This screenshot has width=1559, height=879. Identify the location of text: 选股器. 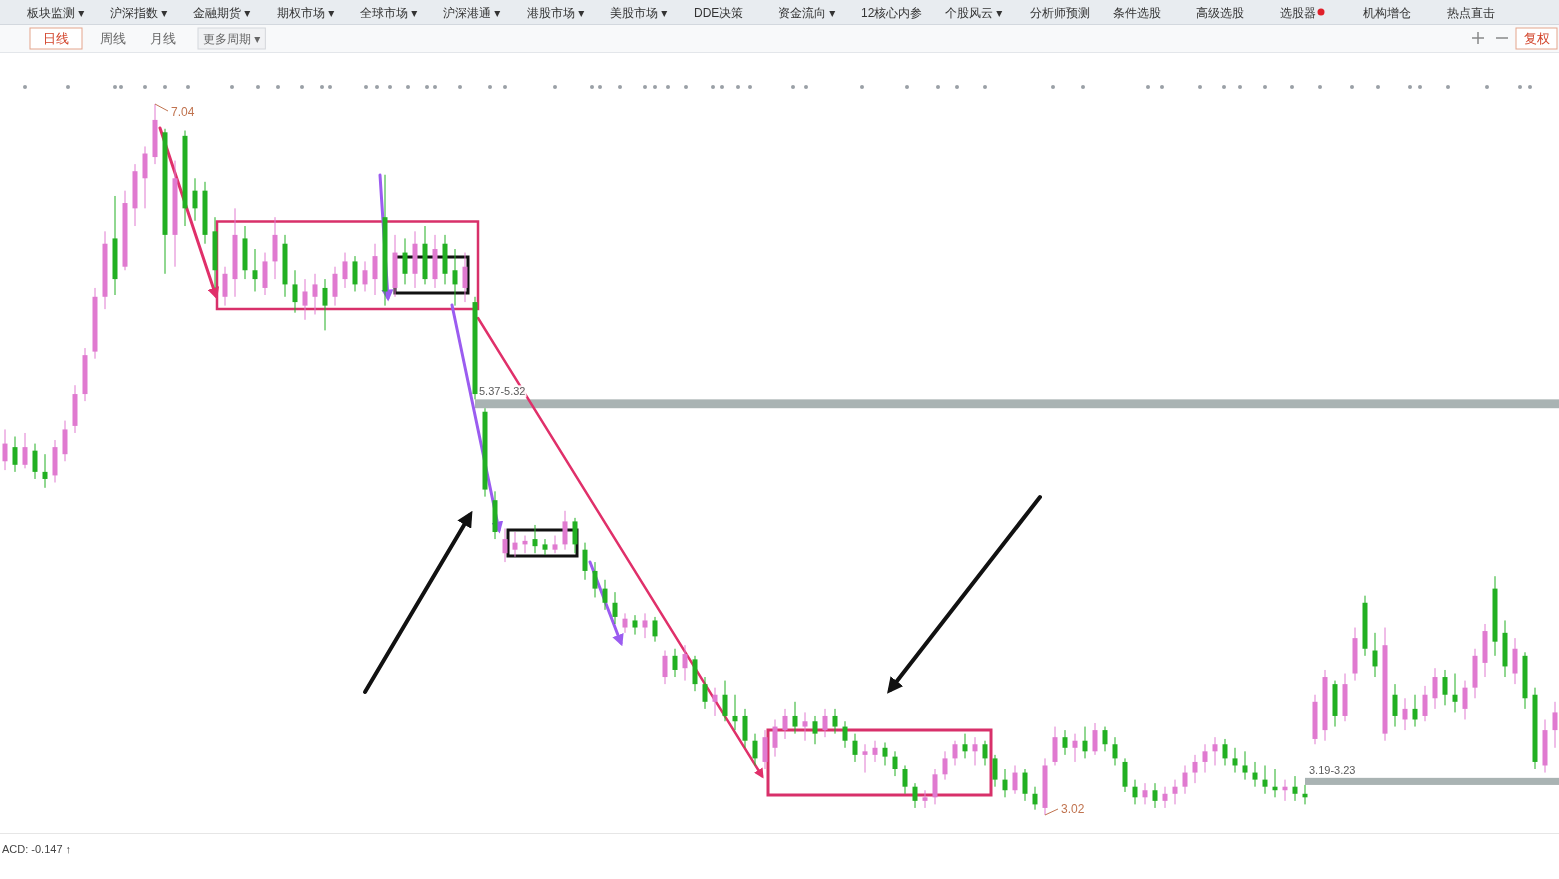
(1298, 13).